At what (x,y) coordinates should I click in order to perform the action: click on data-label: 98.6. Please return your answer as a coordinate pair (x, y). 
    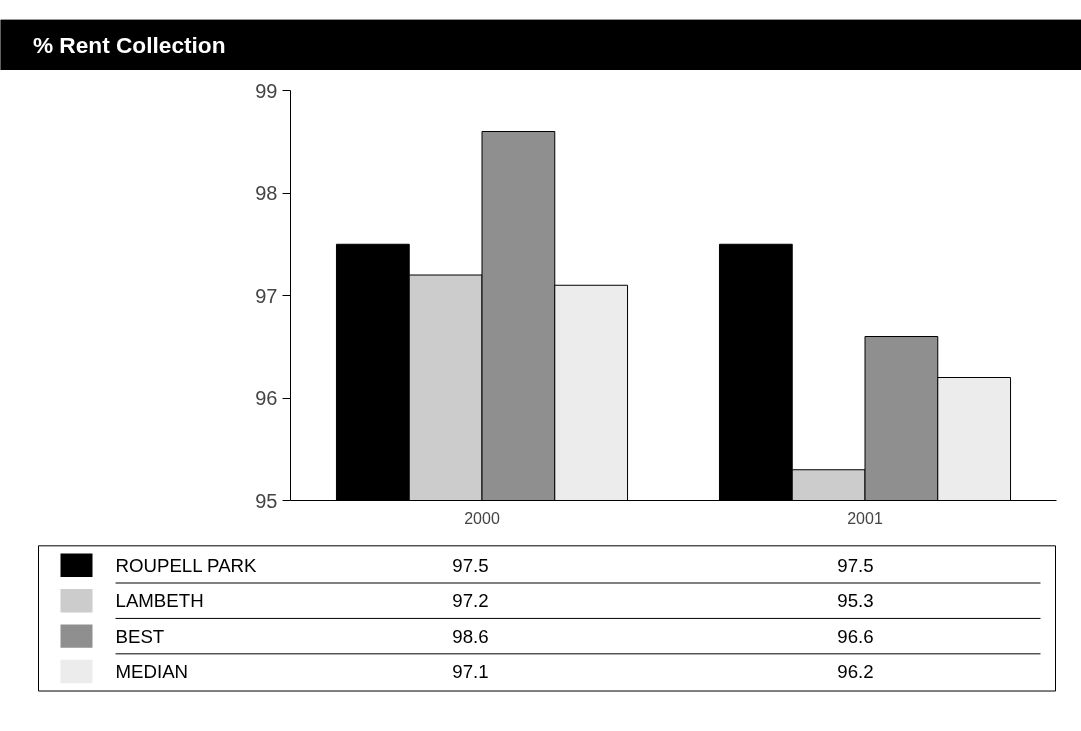
    Looking at the image, I should click on (470, 636).